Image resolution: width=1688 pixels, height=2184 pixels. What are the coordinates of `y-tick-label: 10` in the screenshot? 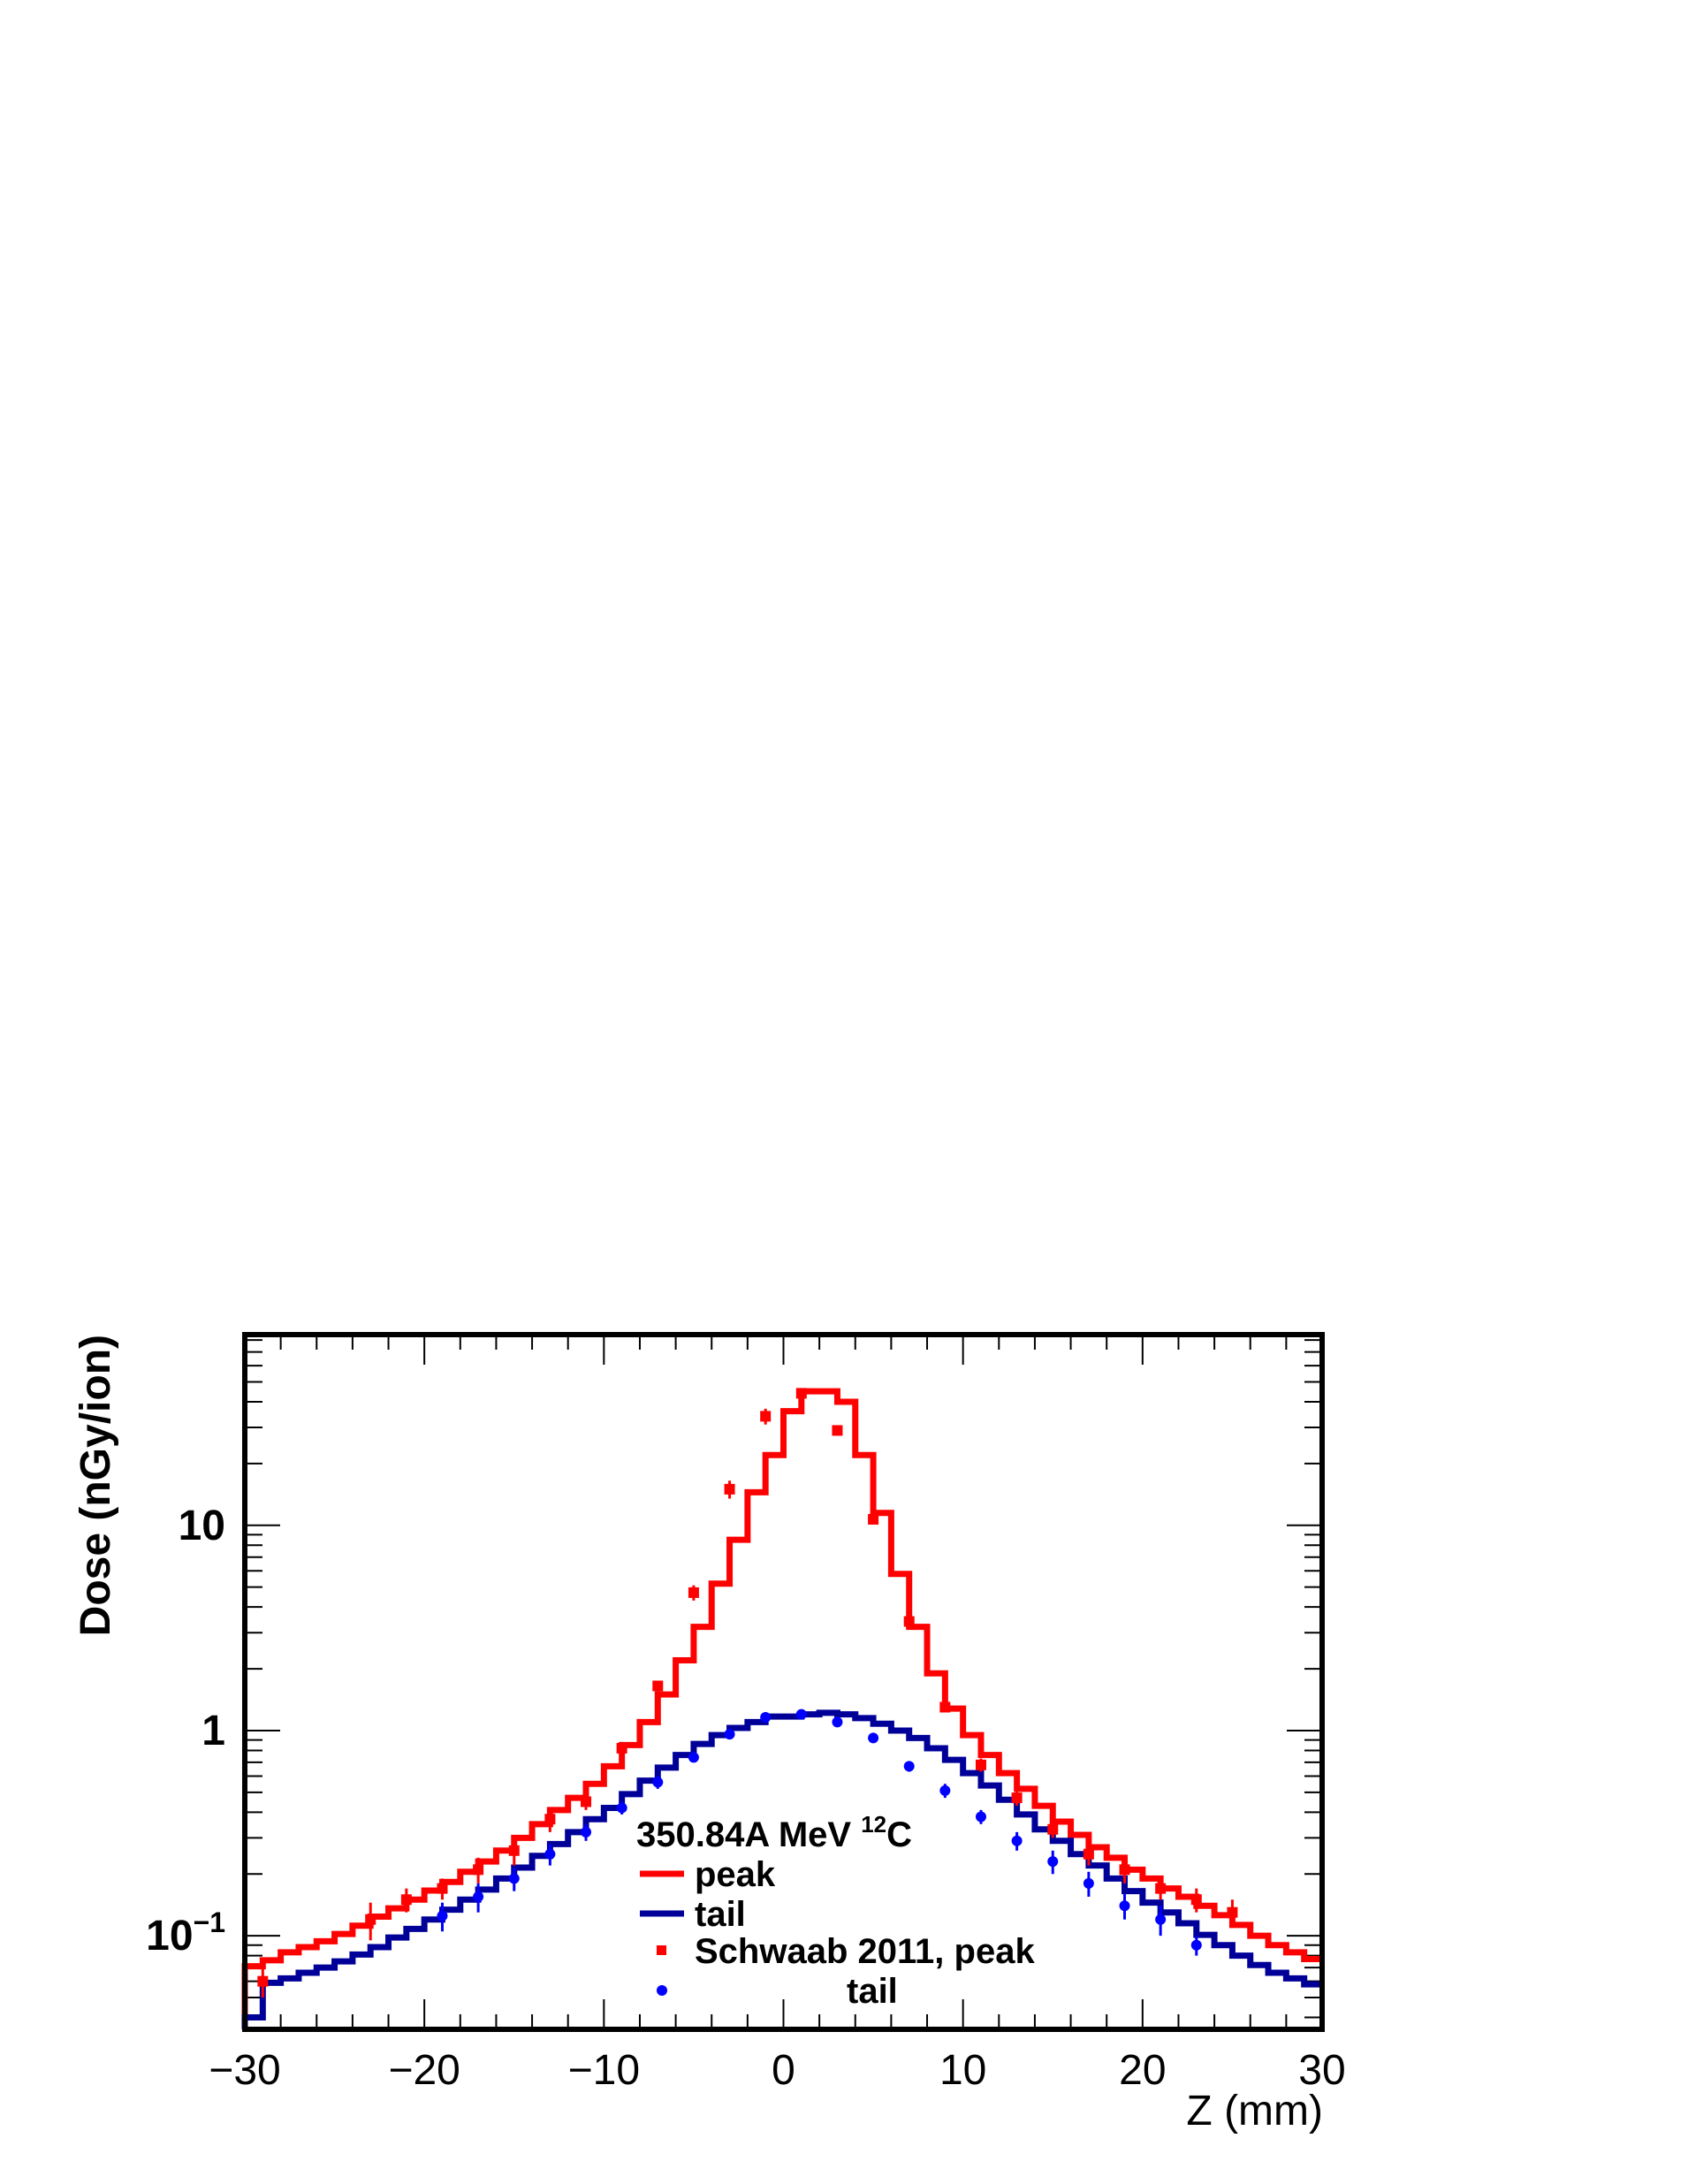 It's located at (202, 1526).